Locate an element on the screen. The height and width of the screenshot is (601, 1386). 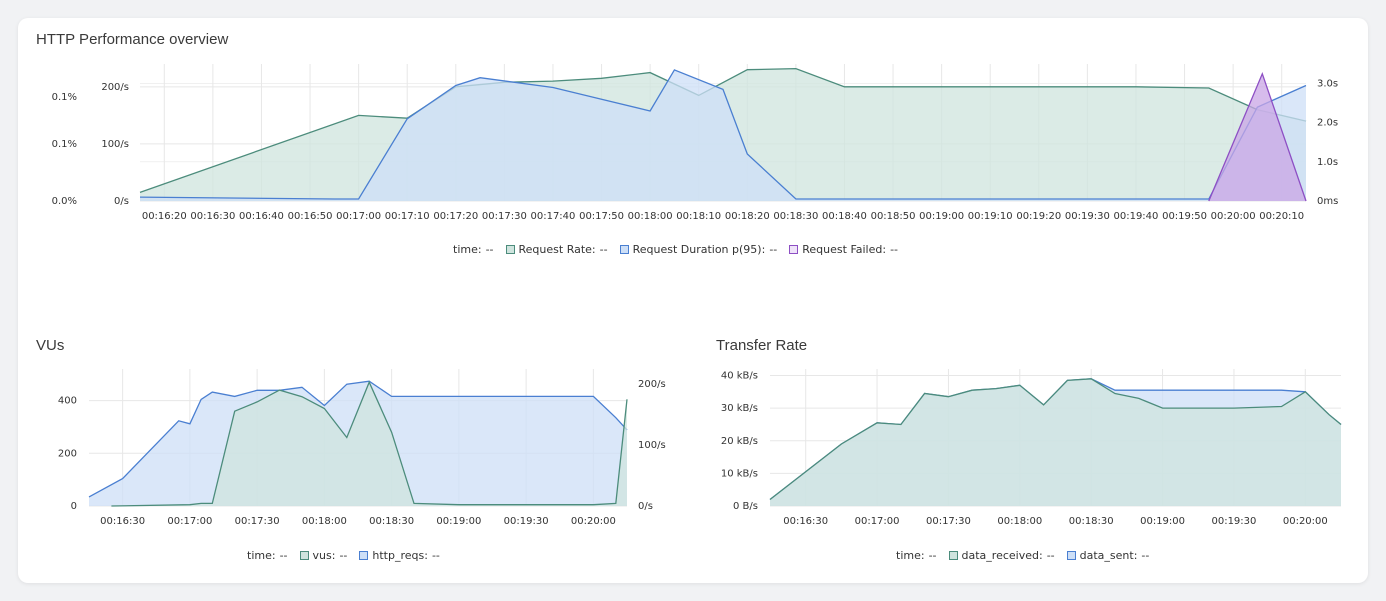
legend-item-request-duration: Request Duration p(95): -- is located at coordinates (698, 249).